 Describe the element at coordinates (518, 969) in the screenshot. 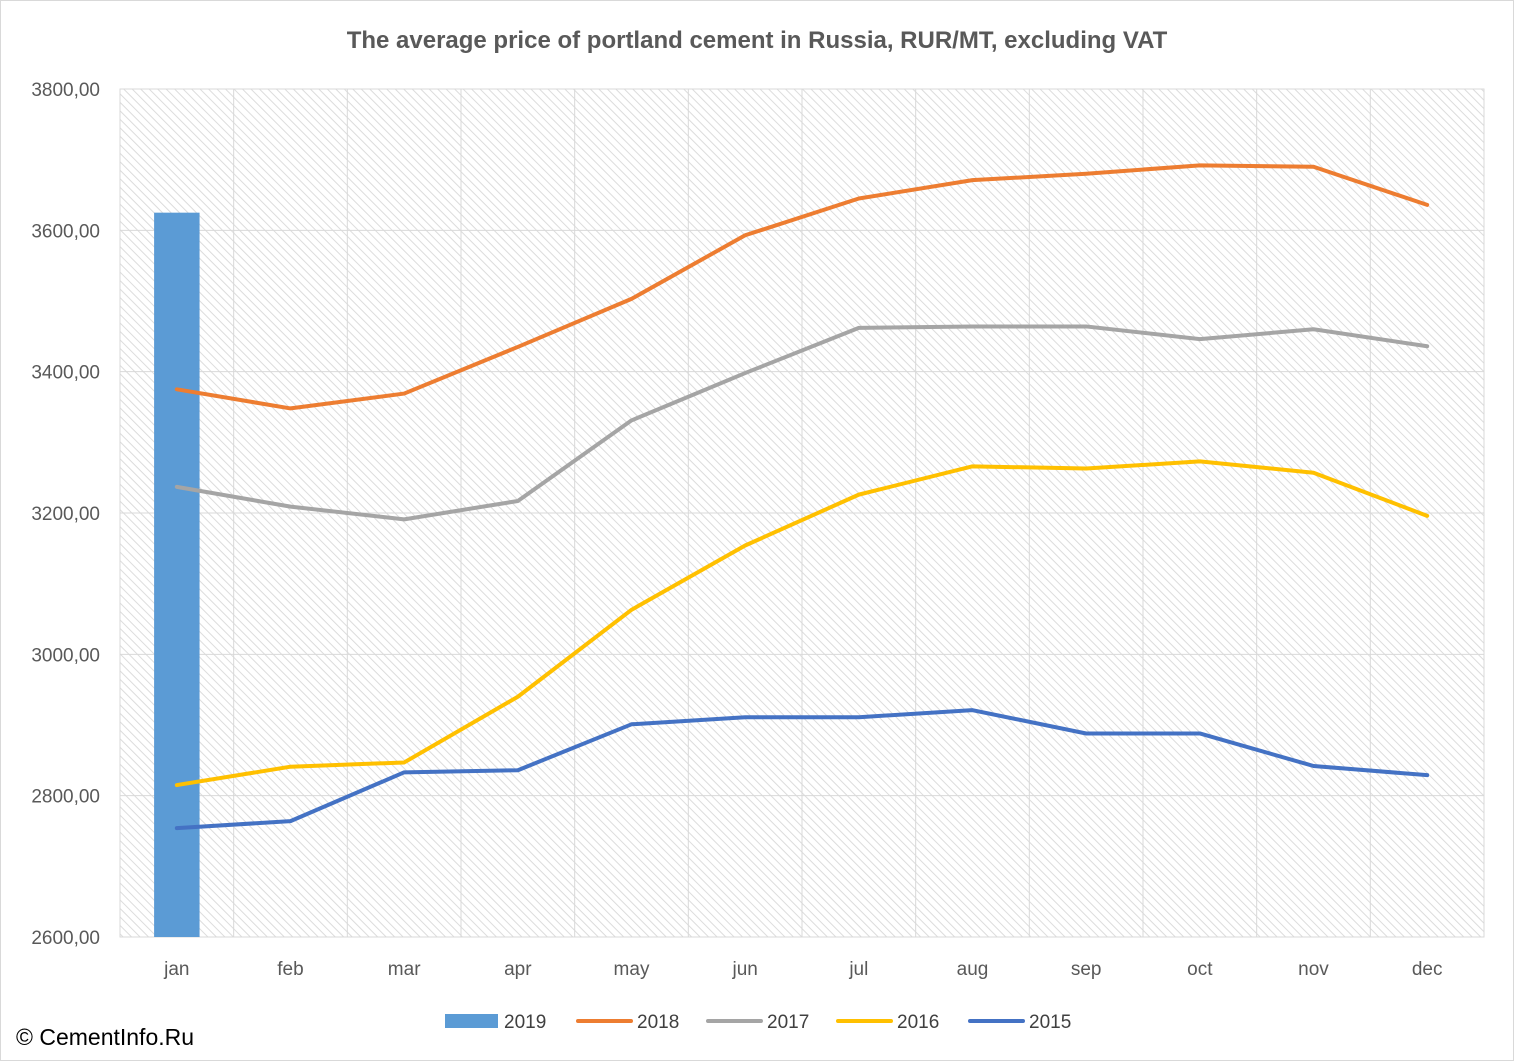

I see `x-tick-label: apr` at that location.